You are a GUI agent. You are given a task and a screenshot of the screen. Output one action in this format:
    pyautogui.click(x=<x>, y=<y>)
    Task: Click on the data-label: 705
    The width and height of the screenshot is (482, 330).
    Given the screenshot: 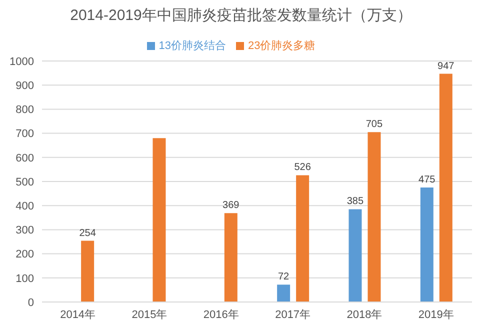 What is the action you would take?
    pyautogui.click(x=375, y=124)
    